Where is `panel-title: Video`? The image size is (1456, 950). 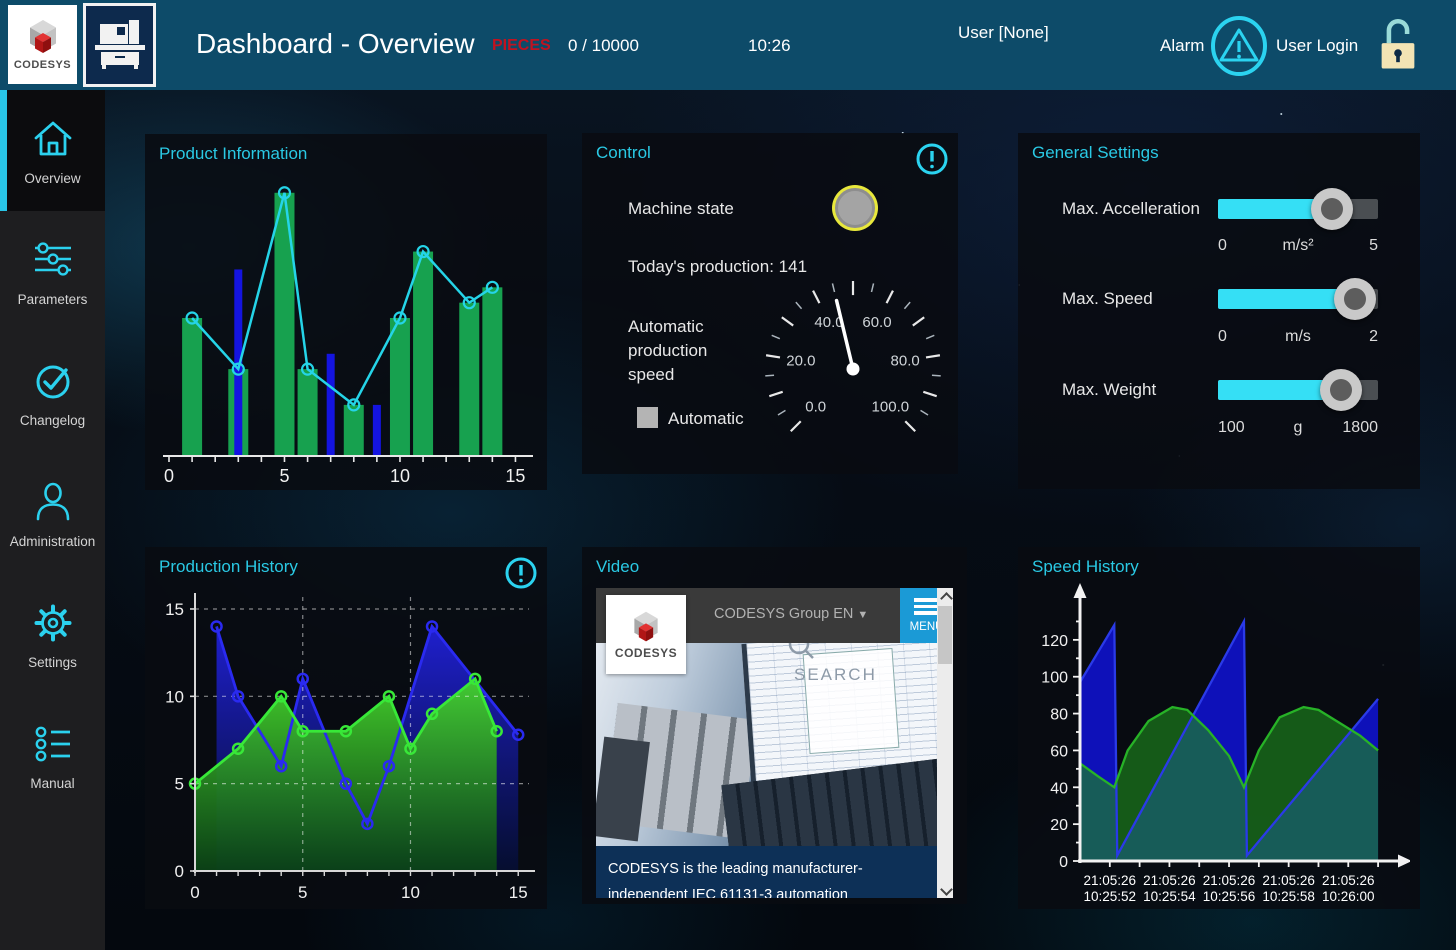
panel-title: Video is located at coordinates (618, 566).